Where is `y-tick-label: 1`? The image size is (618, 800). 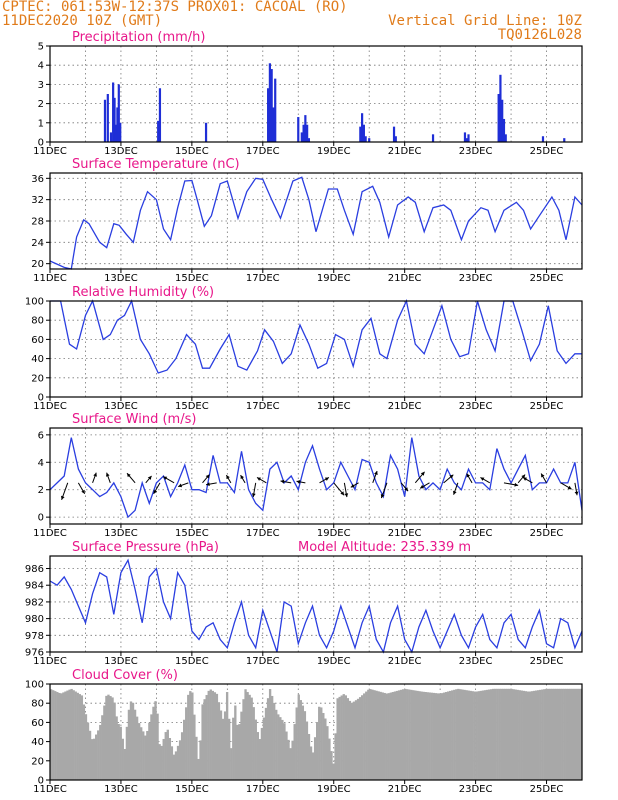 y-tick-label: 1 is located at coordinates (41, 123).